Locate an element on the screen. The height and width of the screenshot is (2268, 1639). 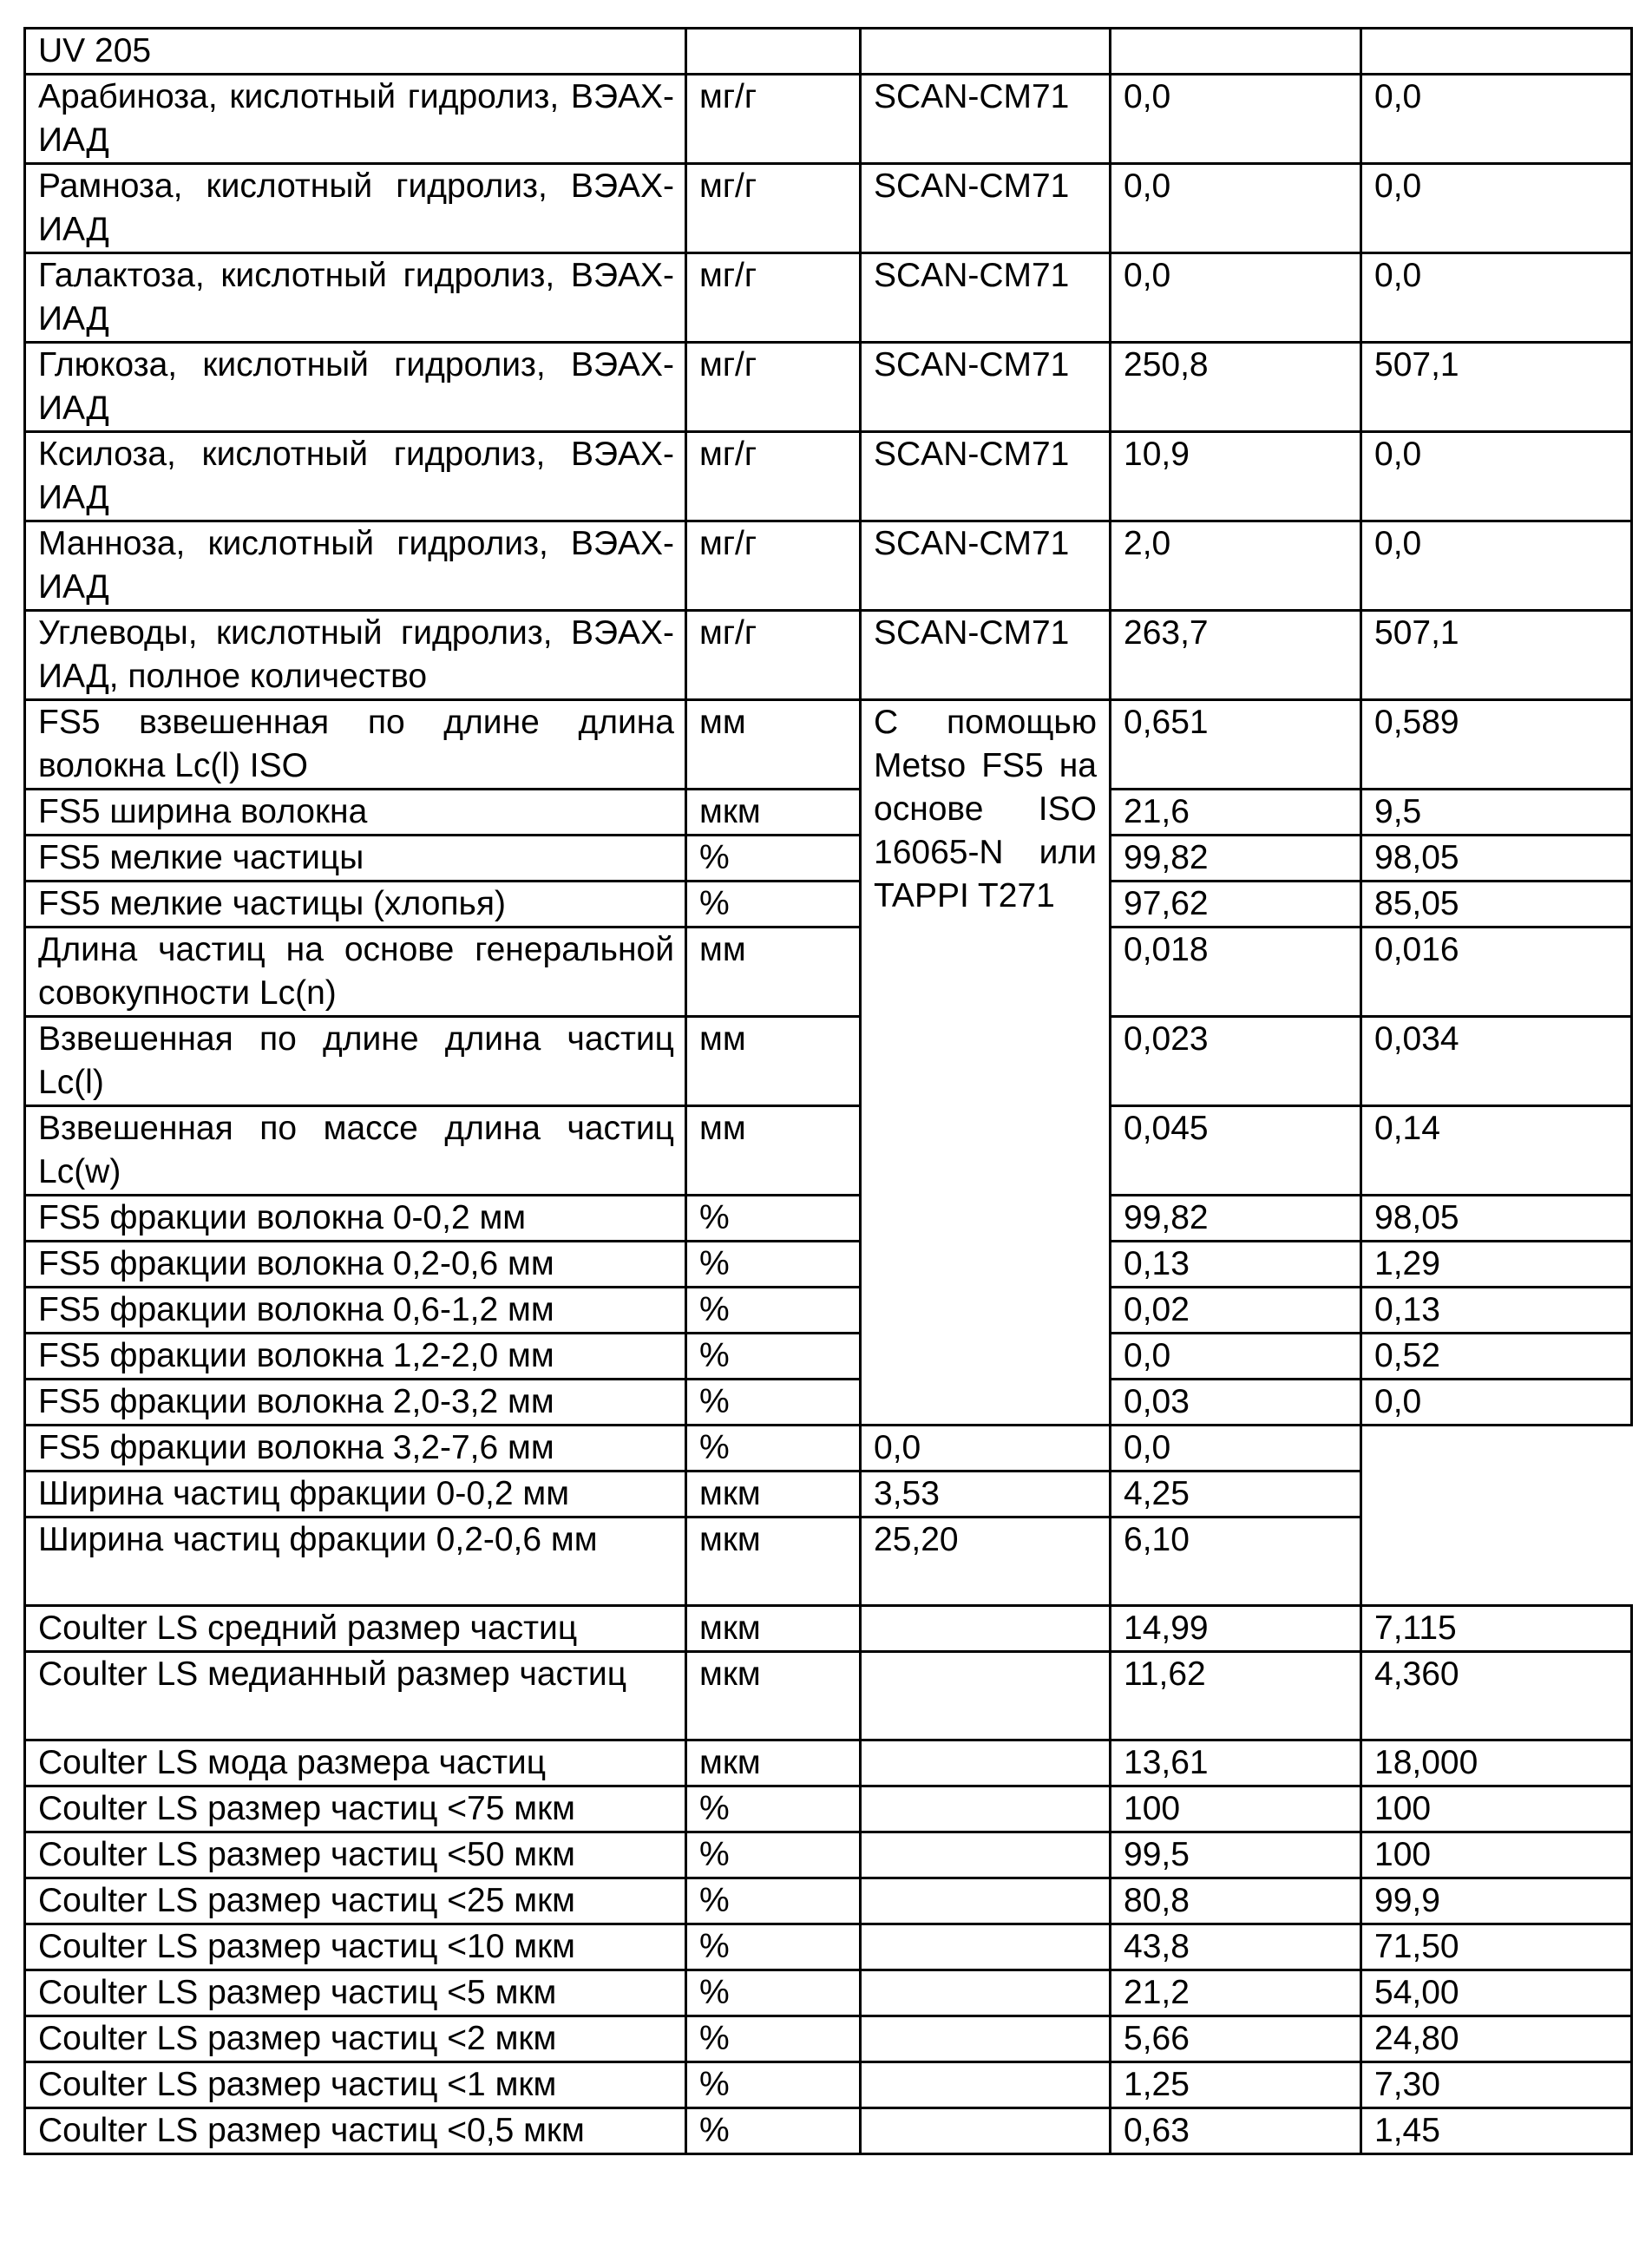
value-2-cell: 0,52 is located at coordinates (1496, 1357).